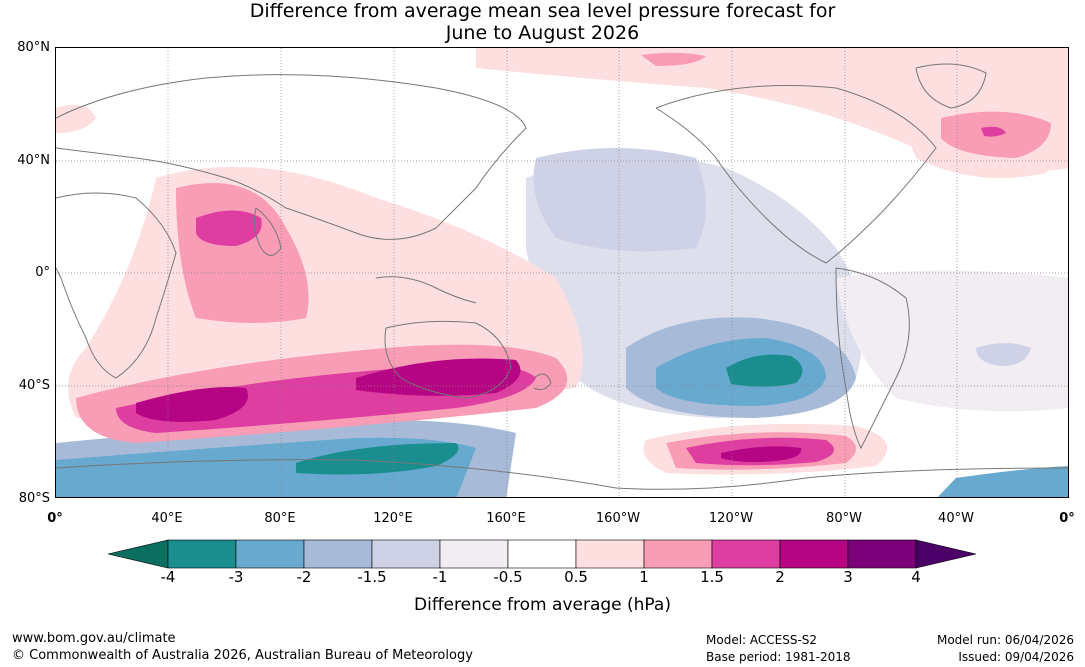  Describe the element at coordinates (848, 577) in the screenshot. I see `colorbar-tick-label: 3` at that location.